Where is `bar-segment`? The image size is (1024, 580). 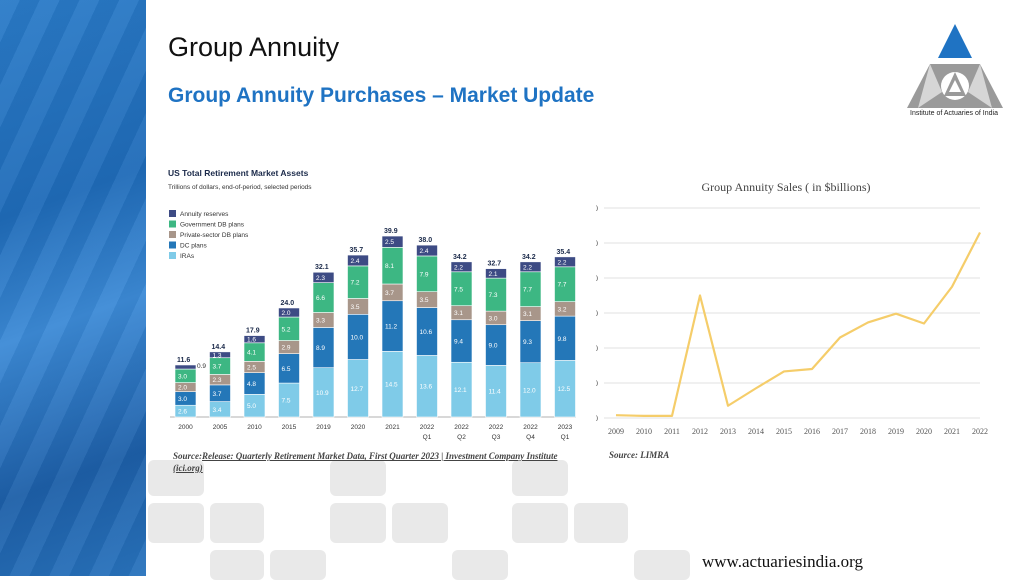 bar-segment is located at coordinates (185, 367).